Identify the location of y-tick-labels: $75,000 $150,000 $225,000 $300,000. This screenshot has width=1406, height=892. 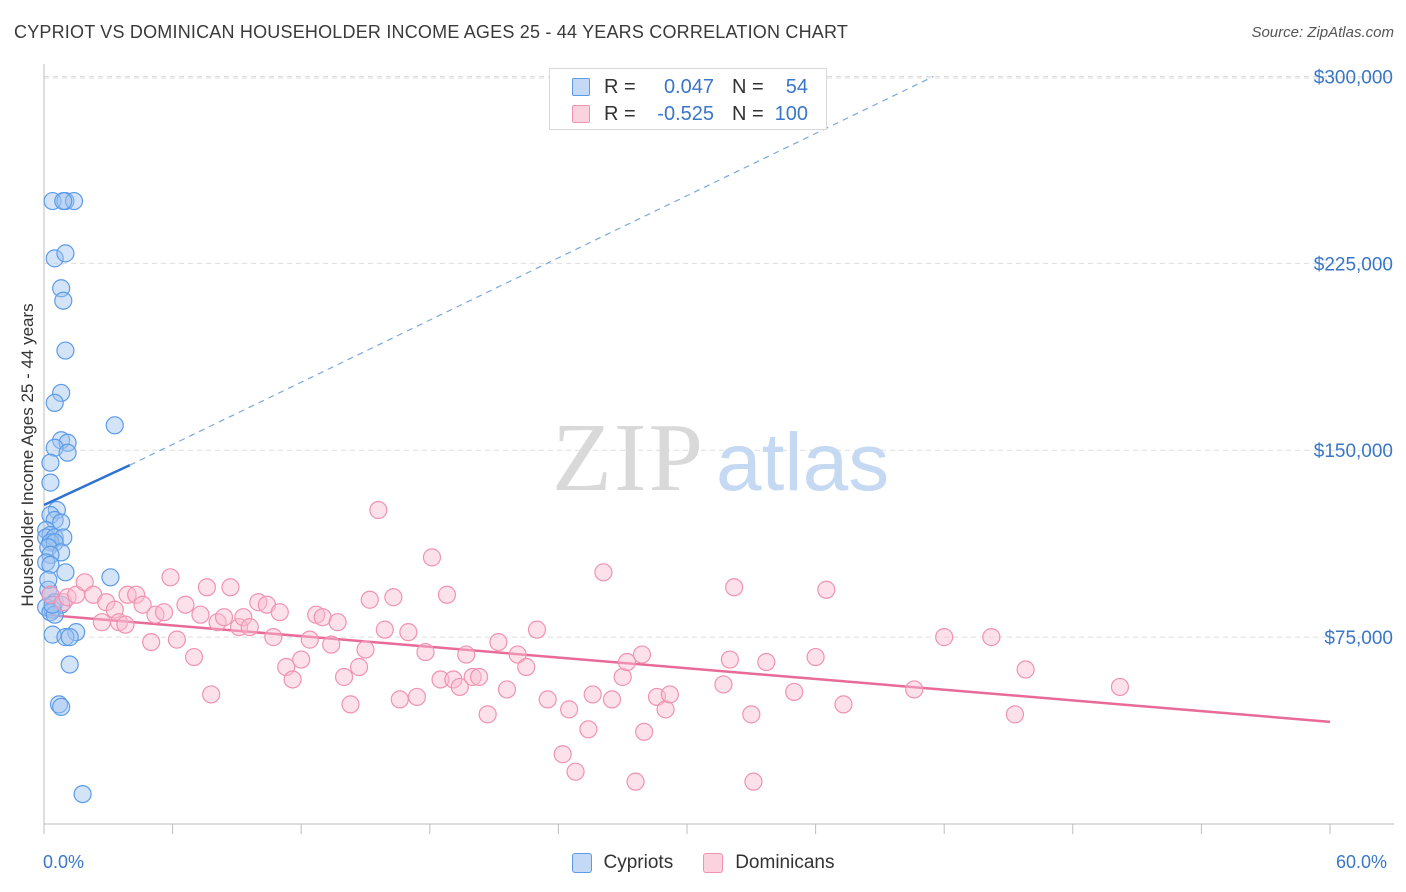
(1353, 358).